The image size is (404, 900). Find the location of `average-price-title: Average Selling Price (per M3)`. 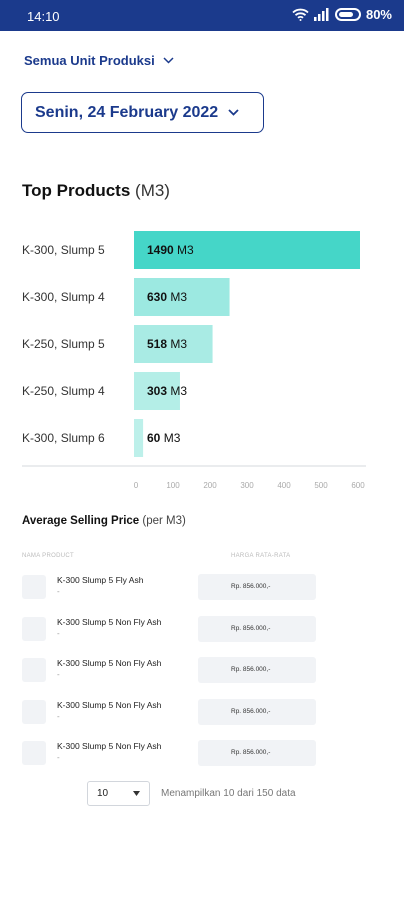

average-price-title: Average Selling Price (per M3) is located at coordinates (104, 521).